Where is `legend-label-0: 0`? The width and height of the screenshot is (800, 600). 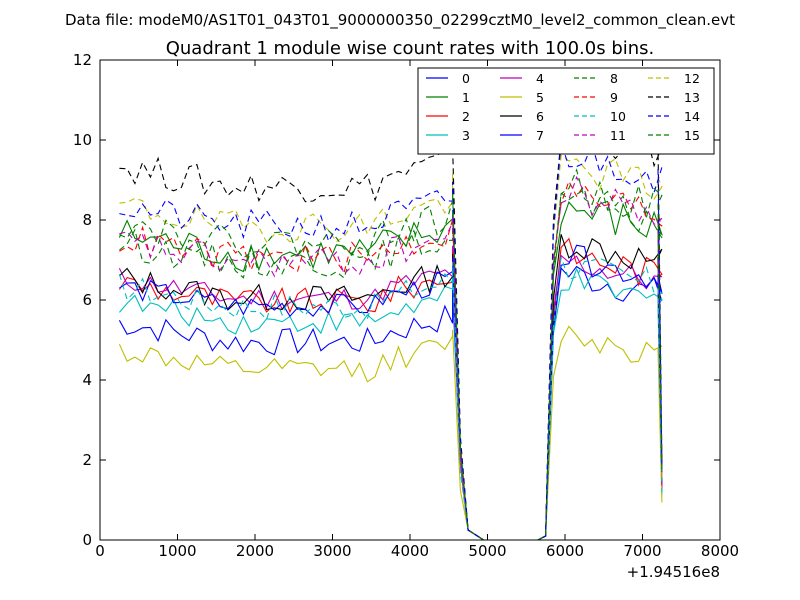 legend-label-0: 0 is located at coordinates (466, 78).